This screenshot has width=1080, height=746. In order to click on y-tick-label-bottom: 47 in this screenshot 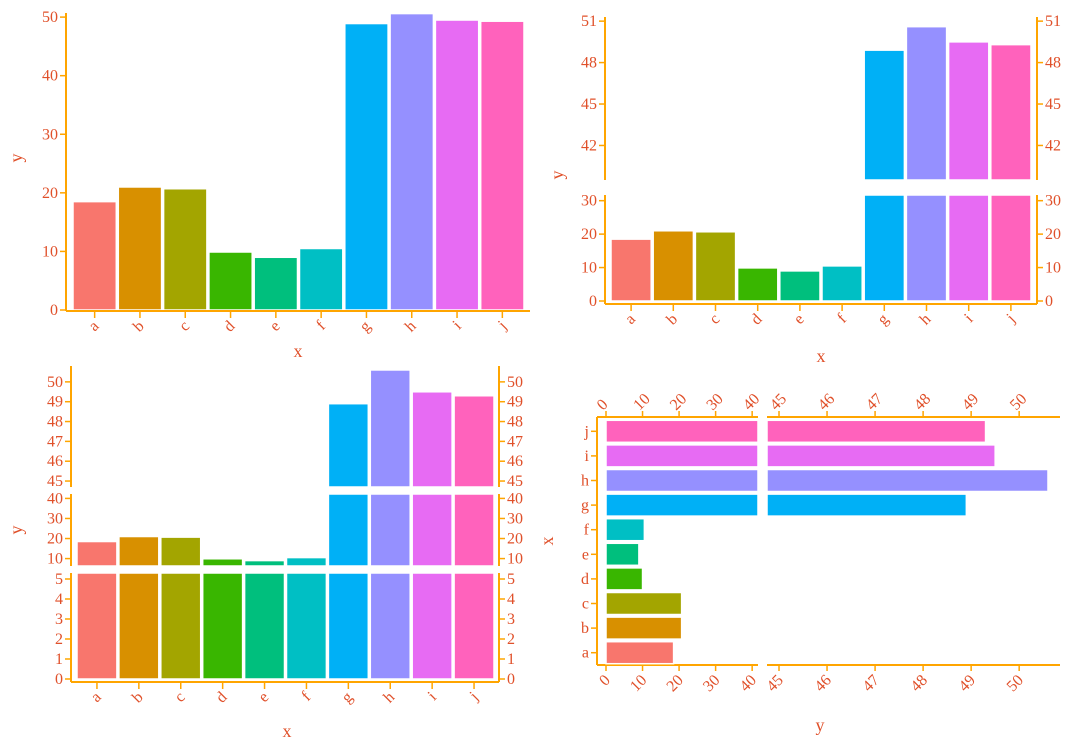, I will do `click(871, 683)`.